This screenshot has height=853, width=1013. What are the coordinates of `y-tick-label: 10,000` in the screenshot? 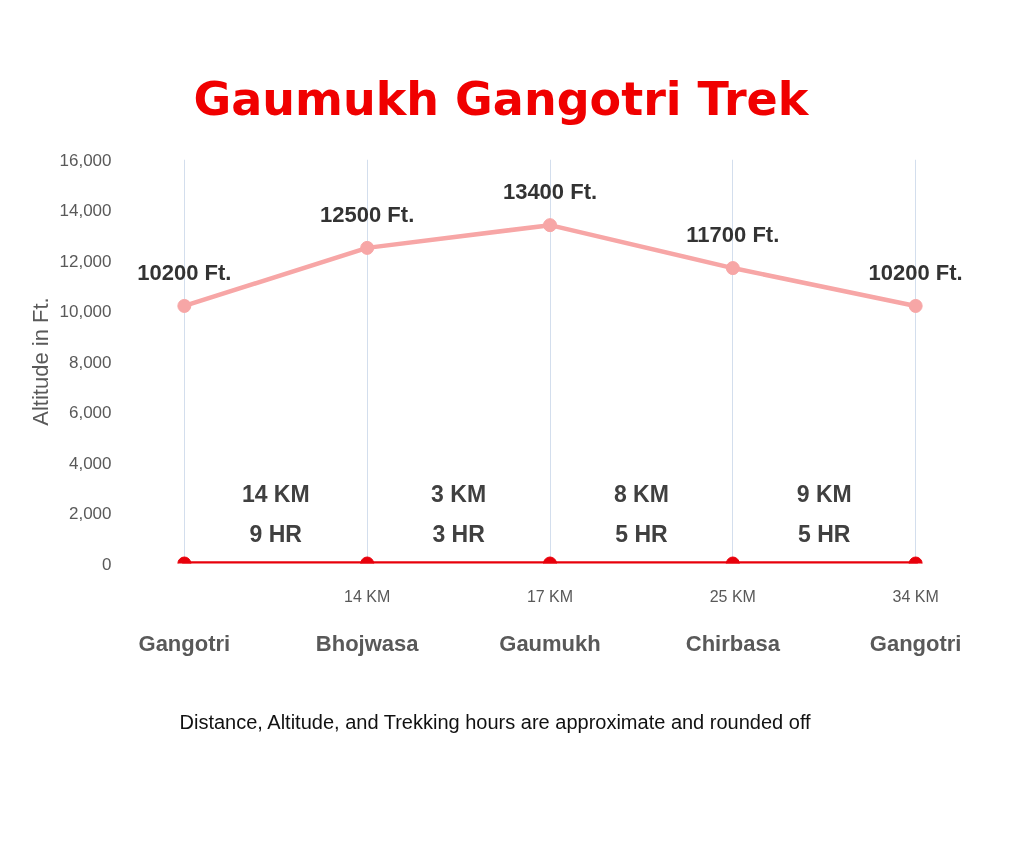 It's located at (85, 311).